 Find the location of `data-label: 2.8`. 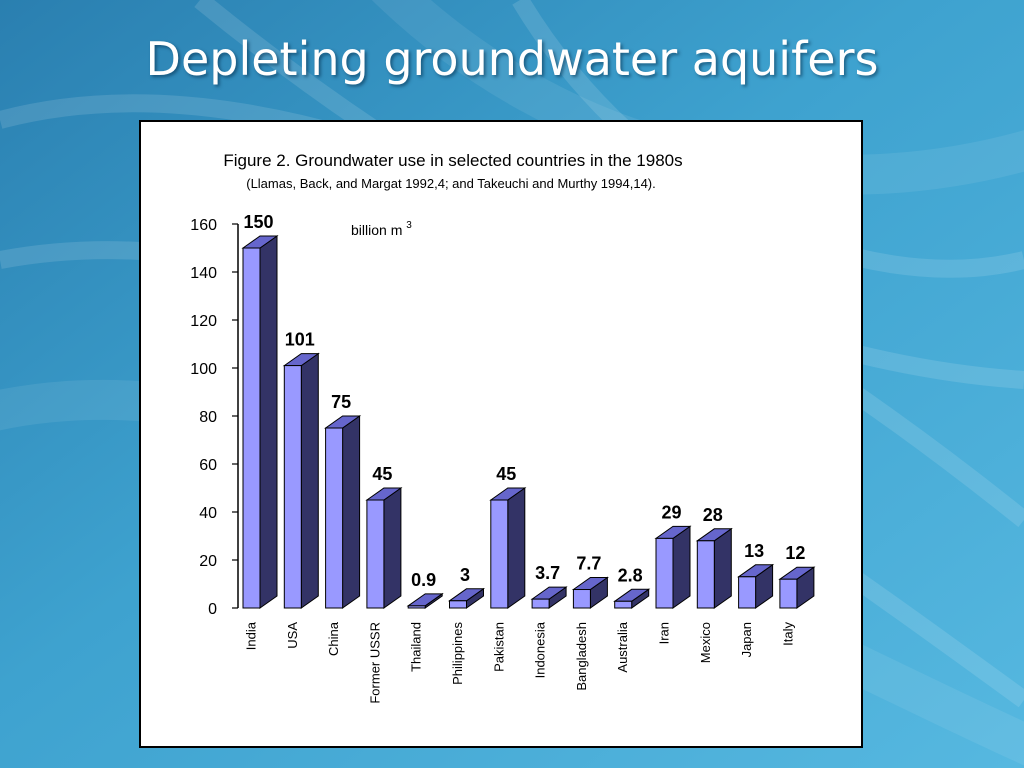

data-label: 2.8 is located at coordinates (630, 575).